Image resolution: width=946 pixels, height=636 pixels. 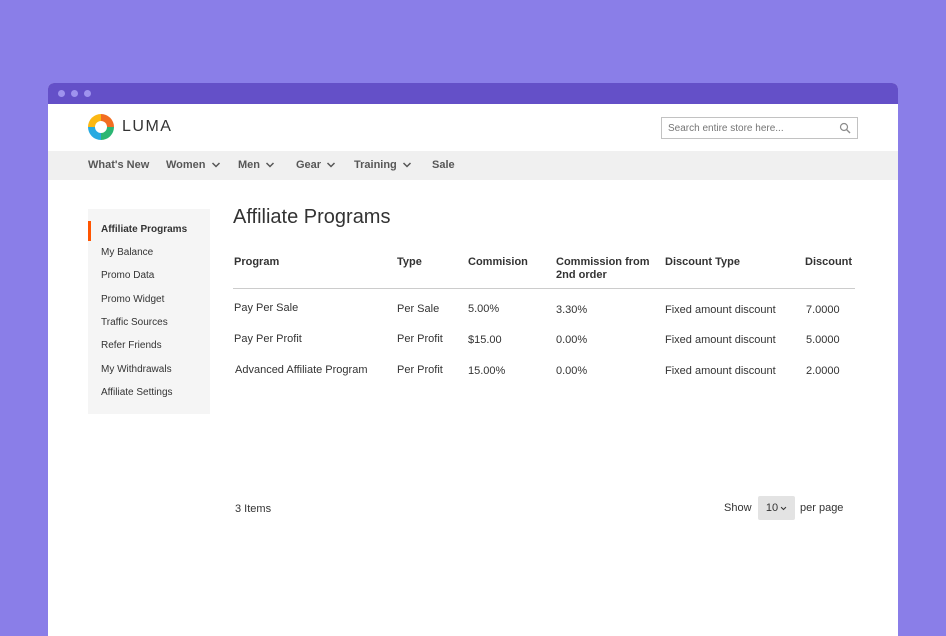 What do you see at coordinates (544, 288) in the screenshot?
I see `table-header-divider` at bounding box center [544, 288].